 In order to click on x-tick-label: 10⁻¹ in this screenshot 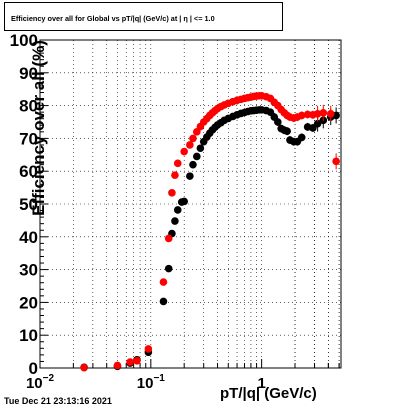, I will do `click(151, 382)`.